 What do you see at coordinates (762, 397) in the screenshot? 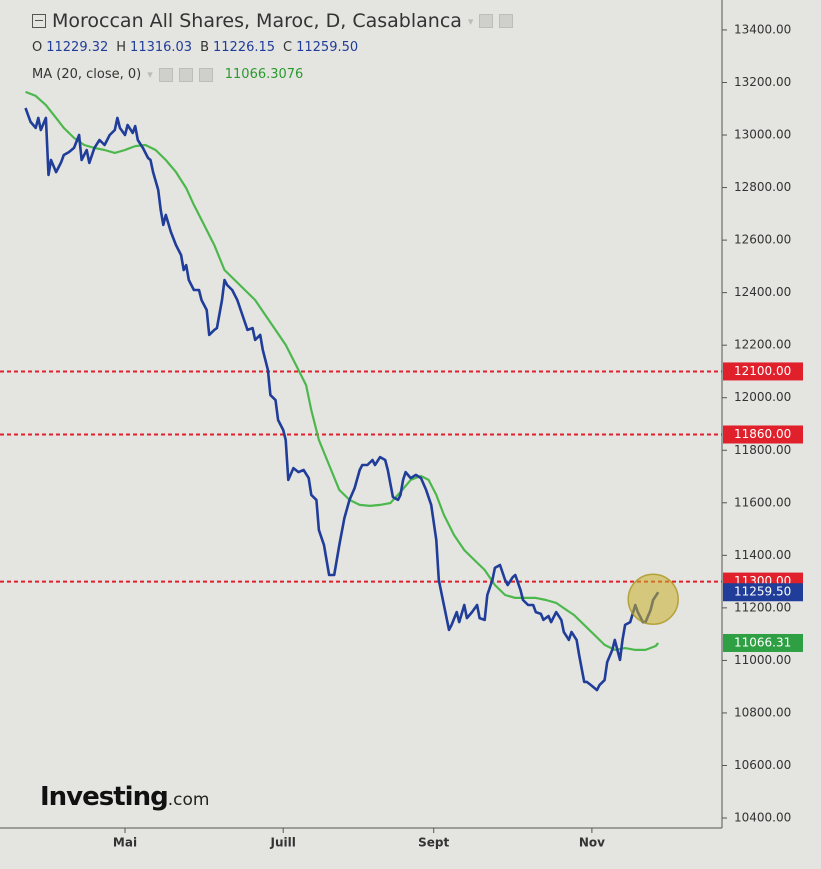
I see `y-tick-label: 12000.00` at bounding box center [762, 397].